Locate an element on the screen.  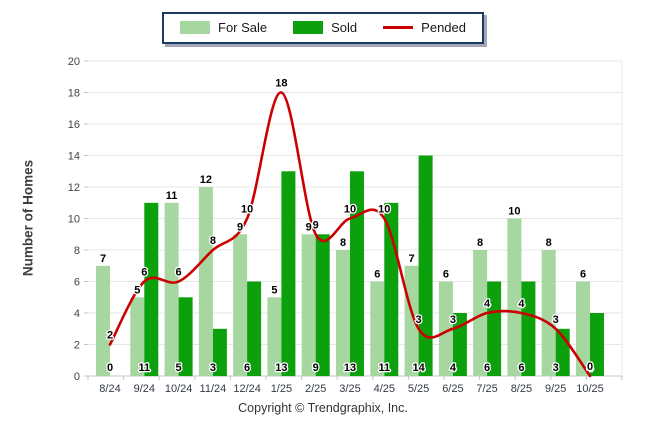
x-tick-label: 10/25 is located at coordinates (590, 389).